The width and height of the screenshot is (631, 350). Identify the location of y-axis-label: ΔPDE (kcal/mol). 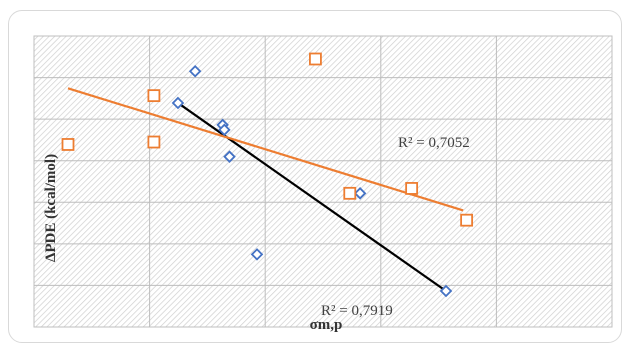
(51, 208).